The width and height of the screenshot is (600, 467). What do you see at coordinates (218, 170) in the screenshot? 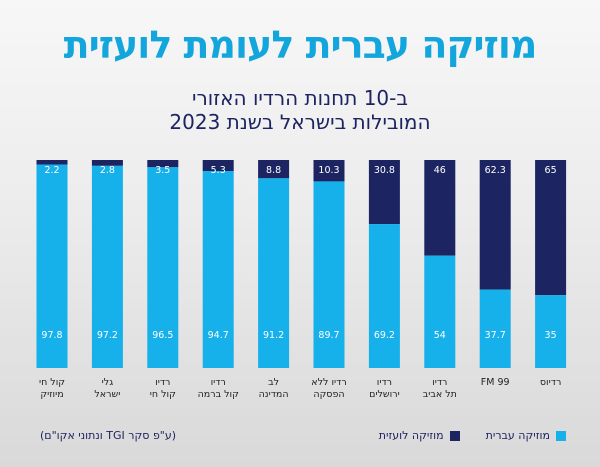
I see `data-label-foreign-3: 5.3` at bounding box center [218, 170].